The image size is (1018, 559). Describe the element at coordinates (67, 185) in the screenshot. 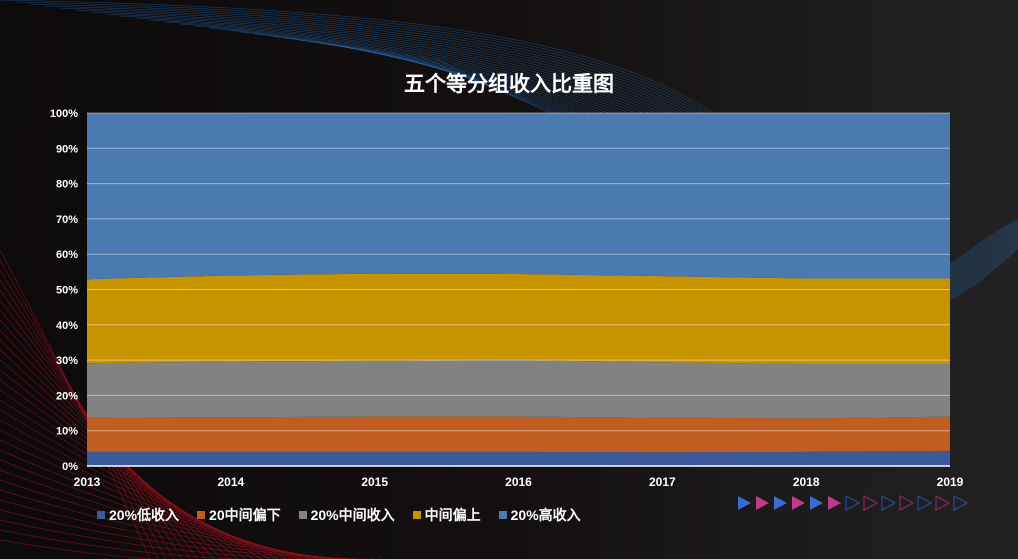

I see `y-tick-label: 80%` at that location.